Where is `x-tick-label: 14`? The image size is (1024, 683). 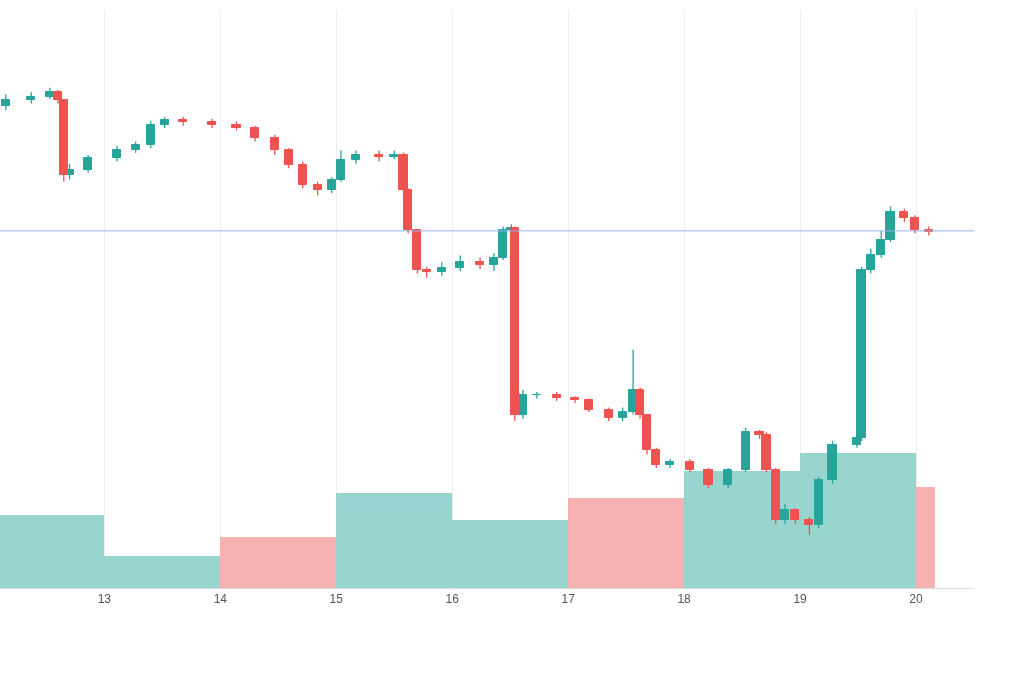 x-tick-label: 14 is located at coordinates (220, 599).